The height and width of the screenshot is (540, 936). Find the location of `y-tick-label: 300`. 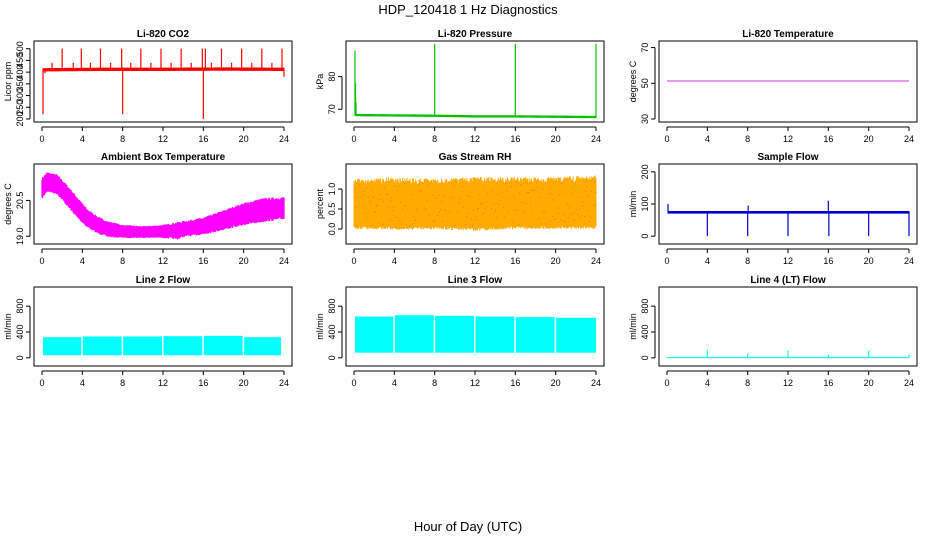

y-tick-label: 300 is located at coordinates (20, 95).